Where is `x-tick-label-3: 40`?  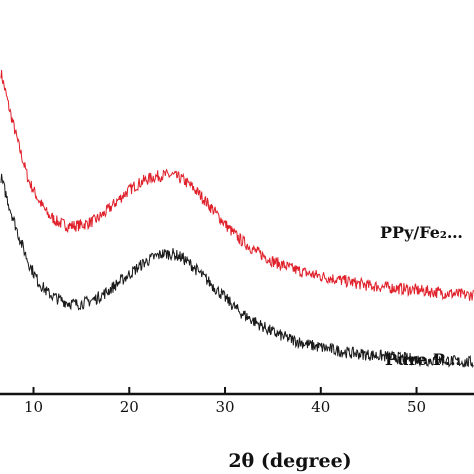
x-tick-label-3: 40 is located at coordinates (320, 407).